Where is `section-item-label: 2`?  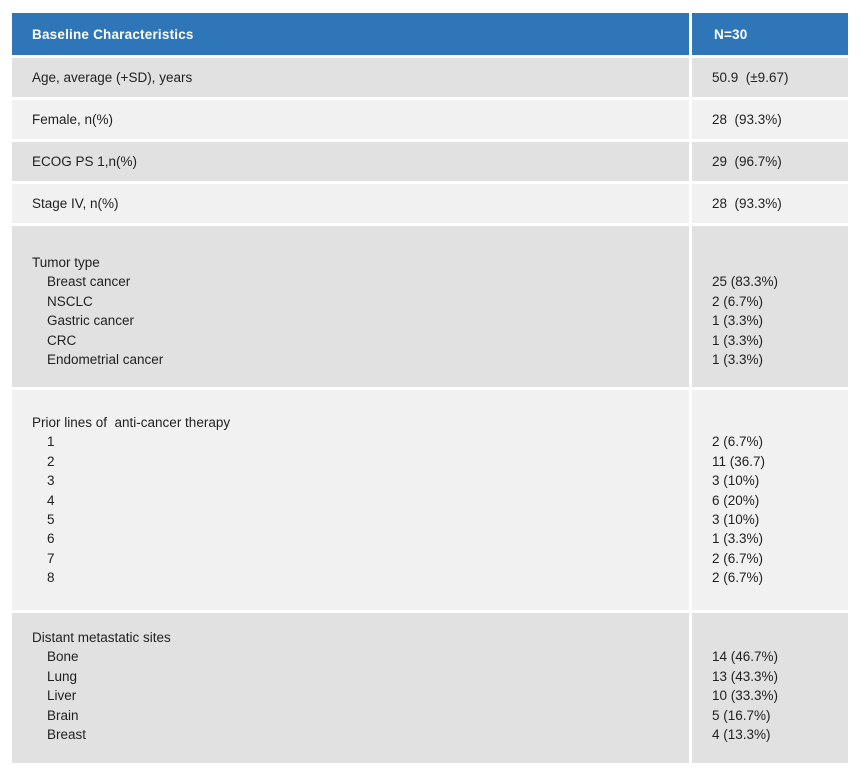 section-item-label: 2 is located at coordinates (51, 461).